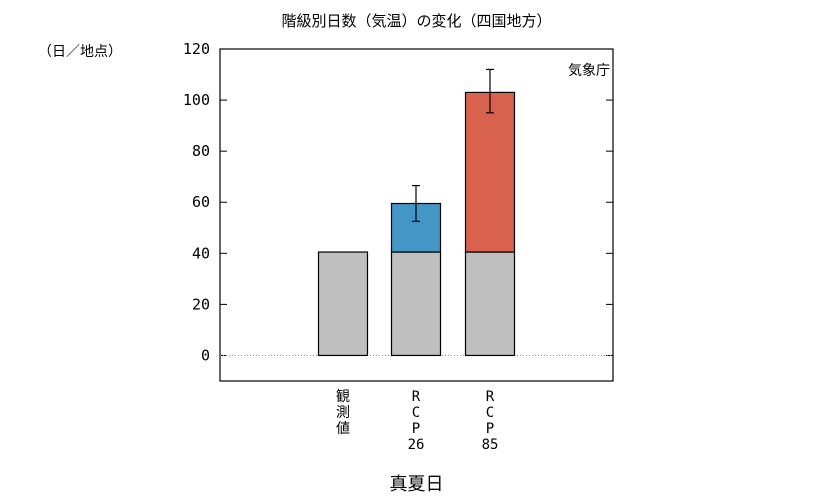 This screenshot has width=833, height=498. Describe the element at coordinates (196, 49) in the screenshot. I see `y-tick-label: 120` at that location.